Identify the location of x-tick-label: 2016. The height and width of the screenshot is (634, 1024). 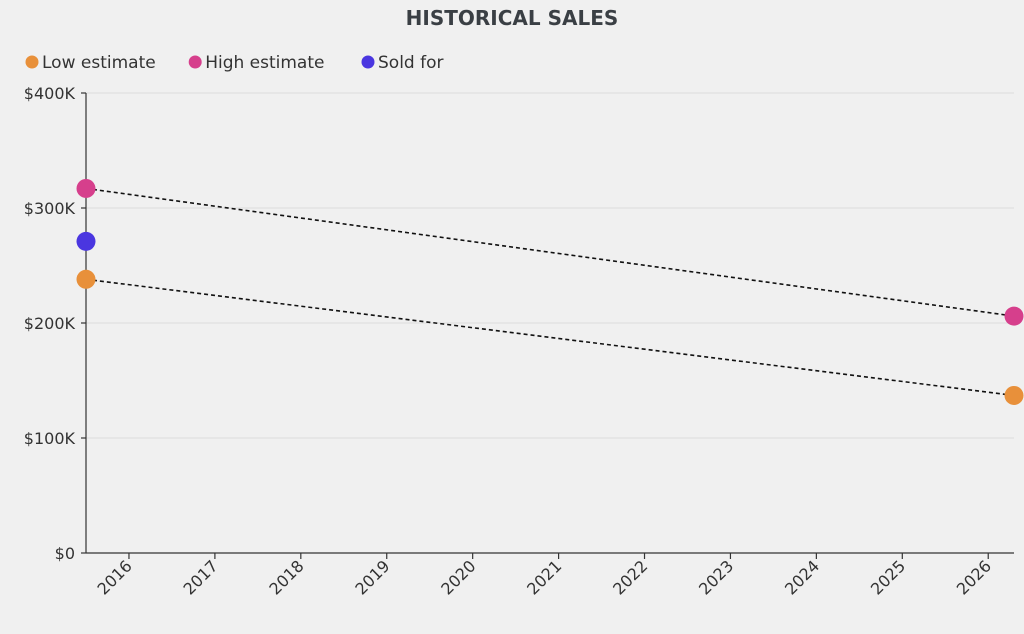
(115, 577).